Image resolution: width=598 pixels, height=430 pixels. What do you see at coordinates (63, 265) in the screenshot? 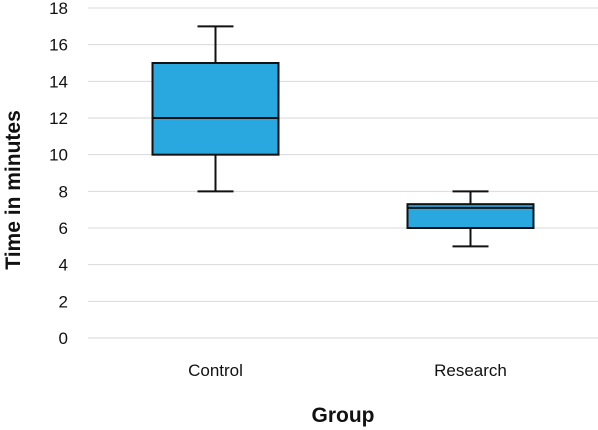
I see `y-tick-label: 4` at bounding box center [63, 265].